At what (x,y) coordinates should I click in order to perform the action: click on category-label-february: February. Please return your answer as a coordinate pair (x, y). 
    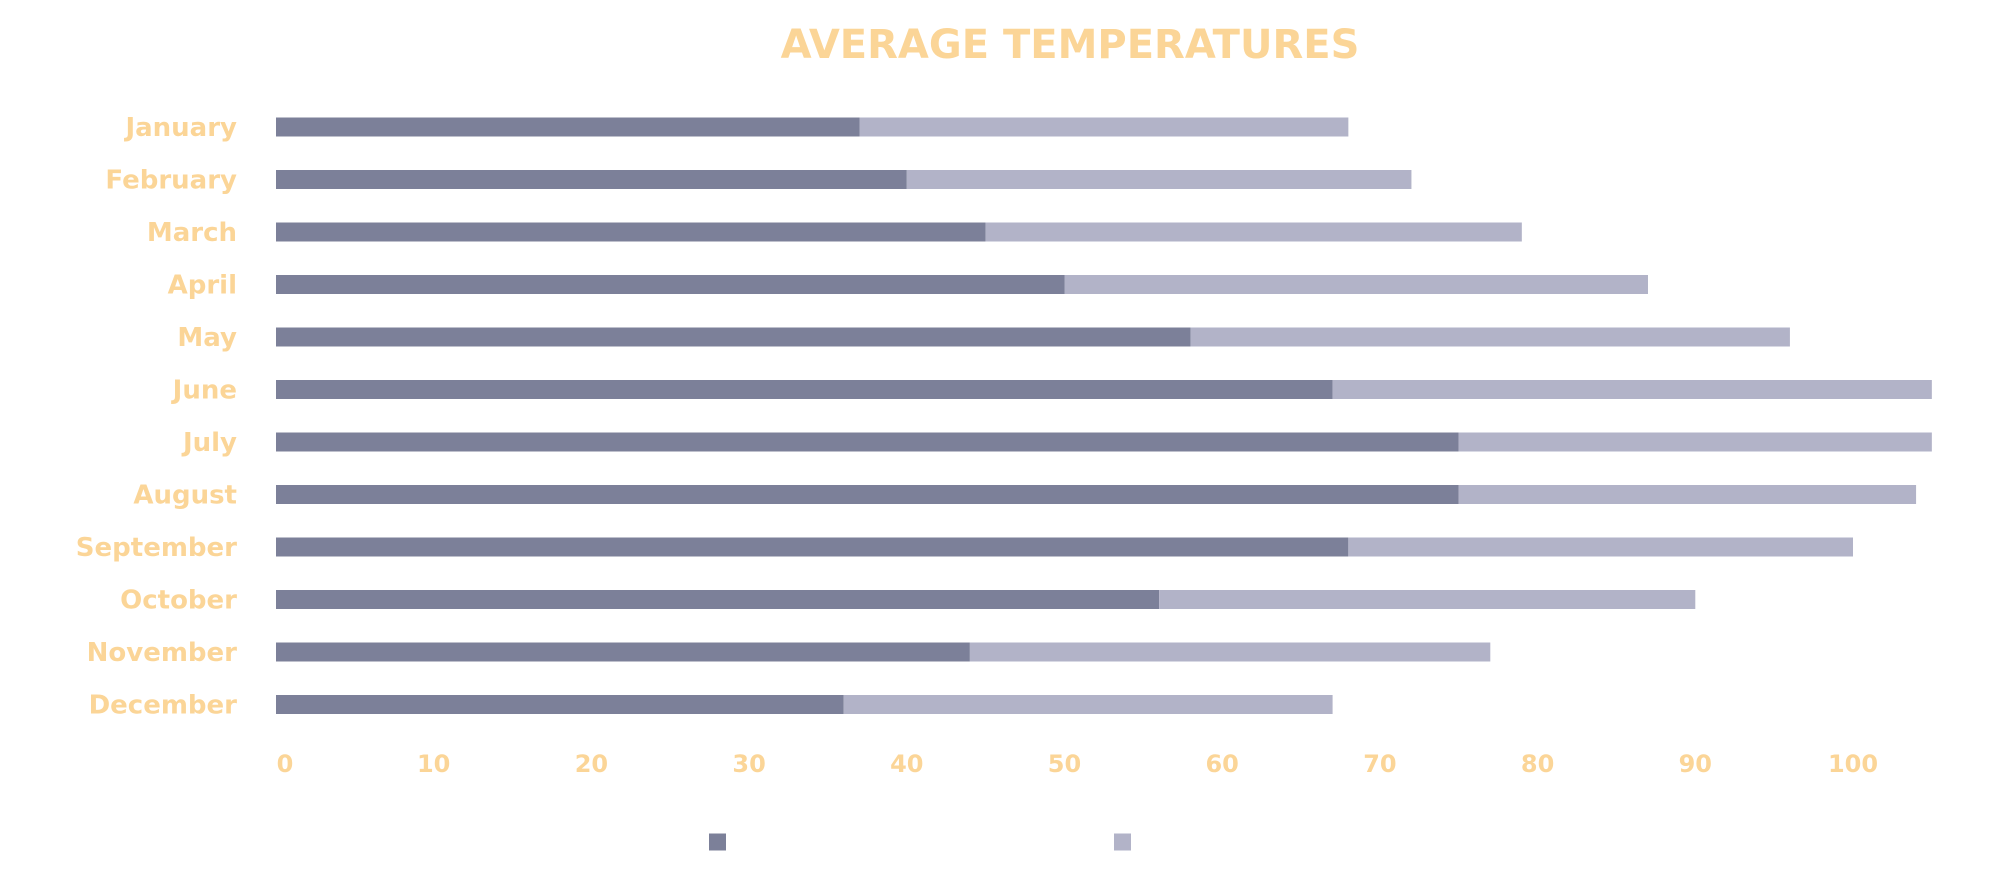
    Looking at the image, I should click on (171, 181).